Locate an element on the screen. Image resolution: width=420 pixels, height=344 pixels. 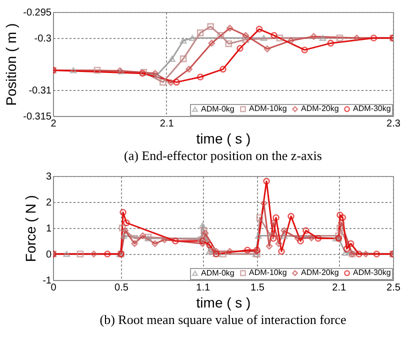
y-tick-label: -0.3 is located at coordinates (43, 39).